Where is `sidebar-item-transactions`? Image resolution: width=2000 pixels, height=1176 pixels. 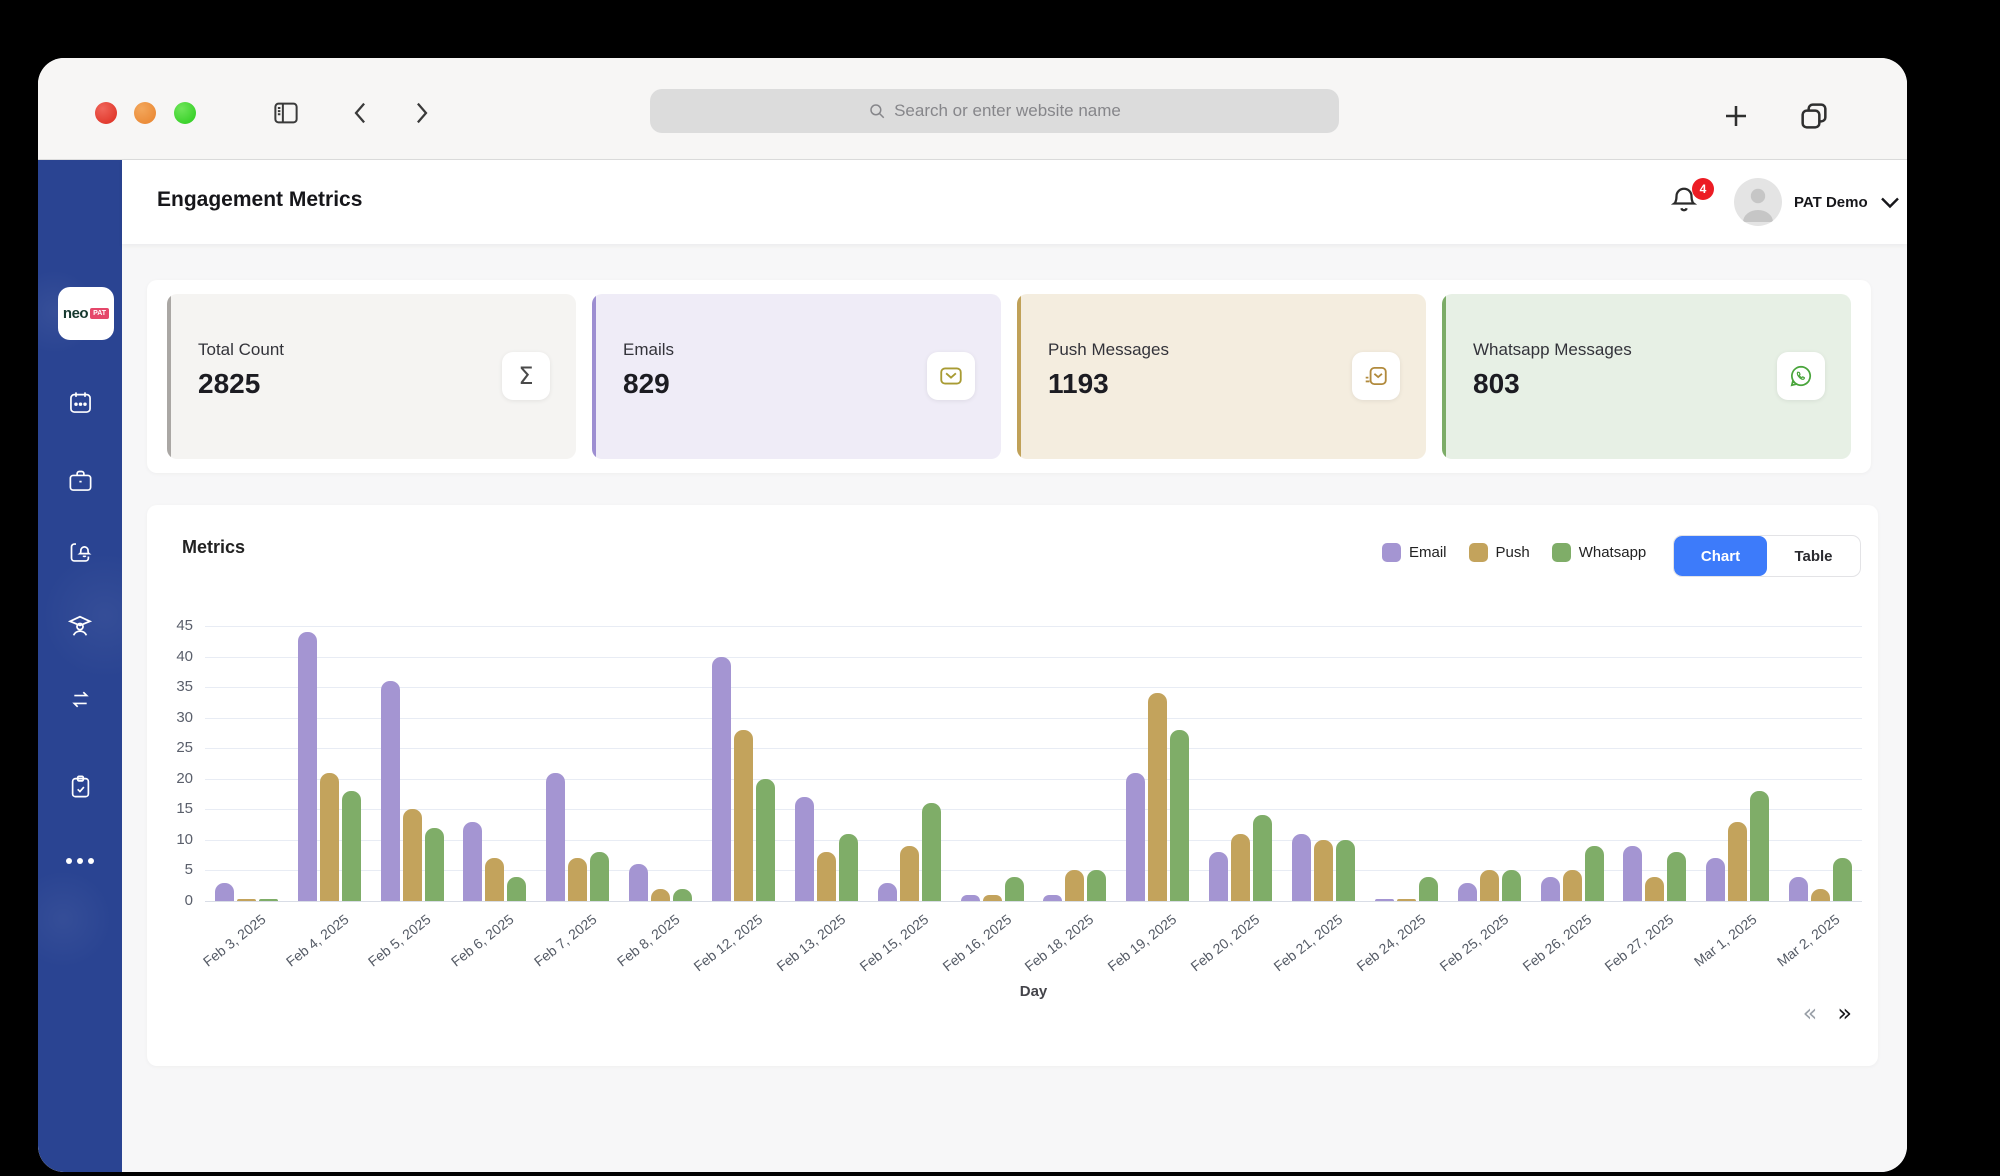 sidebar-item-transactions is located at coordinates (80, 699).